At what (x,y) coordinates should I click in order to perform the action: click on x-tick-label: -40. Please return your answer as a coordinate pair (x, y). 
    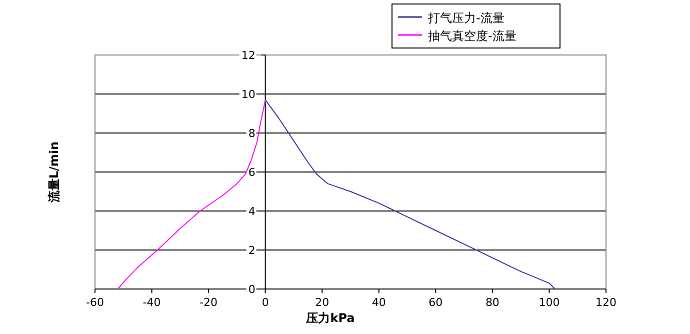
    Looking at the image, I should click on (151, 302).